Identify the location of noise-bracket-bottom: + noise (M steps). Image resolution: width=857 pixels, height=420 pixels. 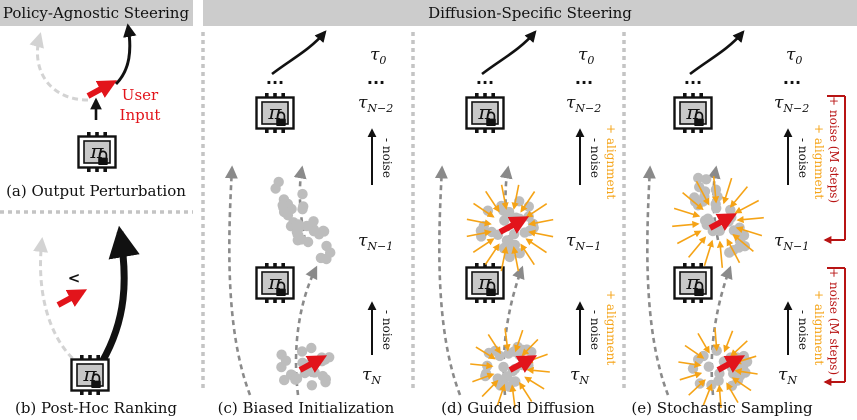
(834, 326).